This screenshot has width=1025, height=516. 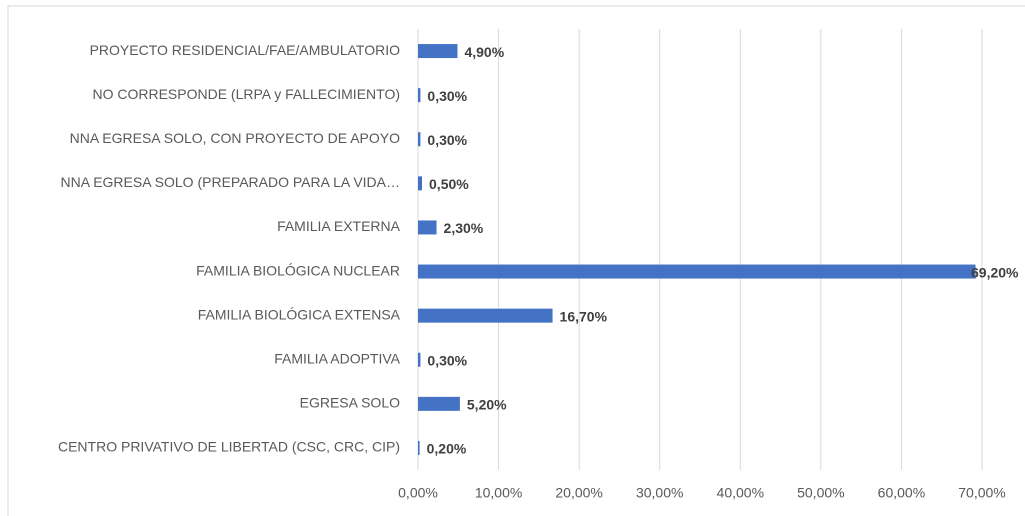 What do you see at coordinates (246, 94) in the screenshot?
I see `y-tick-label: NO CORRESPONDE (LRPA y FALLECIMIENTO)` at bounding box center [246, 94].